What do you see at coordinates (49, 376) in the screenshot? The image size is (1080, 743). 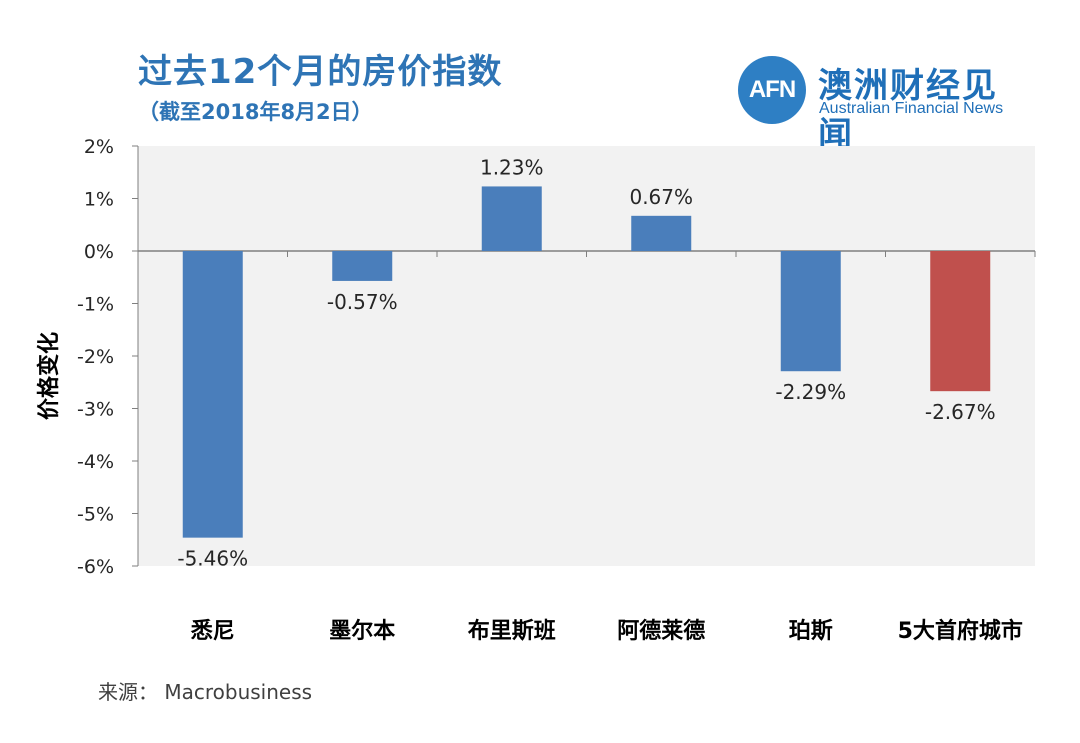 I see `y-axis-title: 价格变化` at bounding box center [49, 376].